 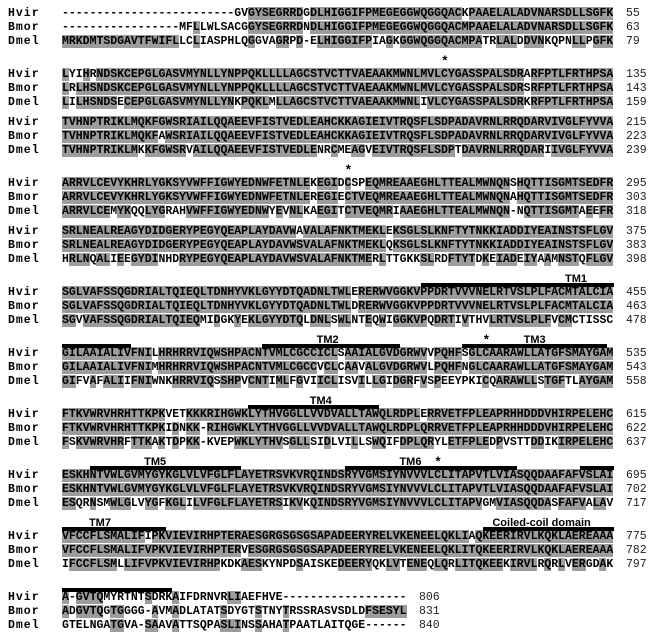 What do you see at coordinates (636, 211) in the screenshot?
I see `residue-number: 318` at bounding box center [636, 211].